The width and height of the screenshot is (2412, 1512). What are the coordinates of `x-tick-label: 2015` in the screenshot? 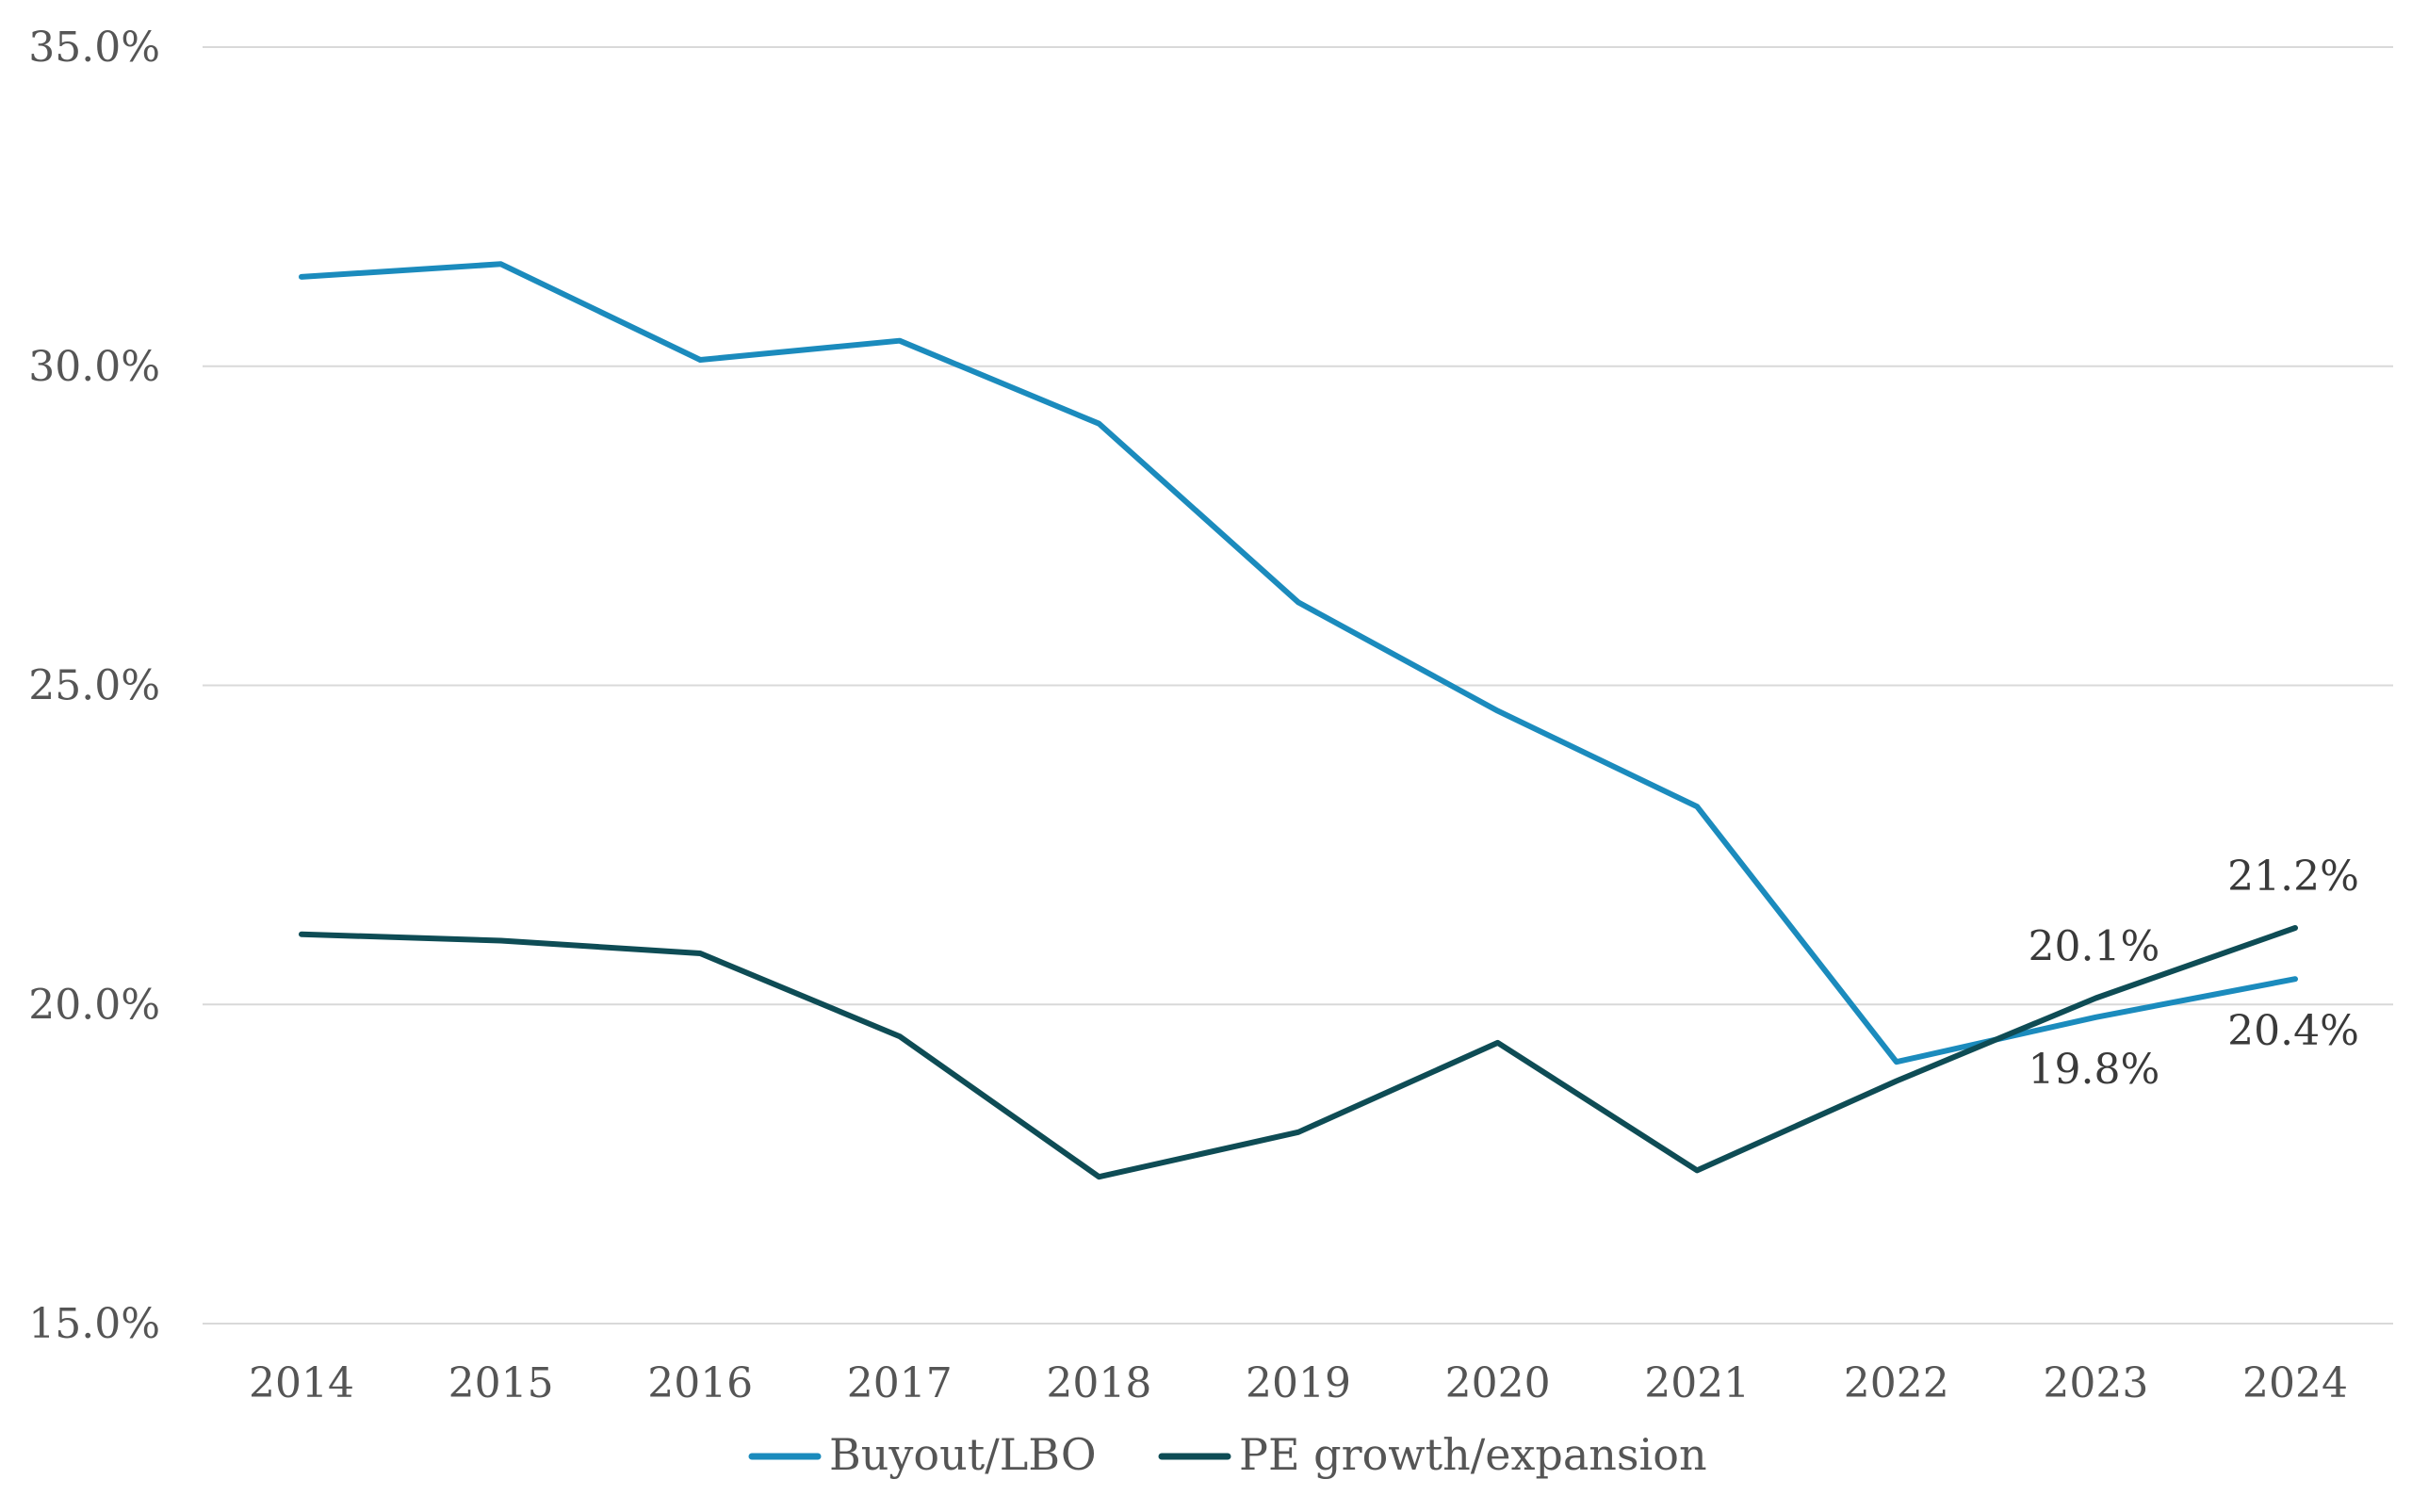 It's located at (501, 1383).